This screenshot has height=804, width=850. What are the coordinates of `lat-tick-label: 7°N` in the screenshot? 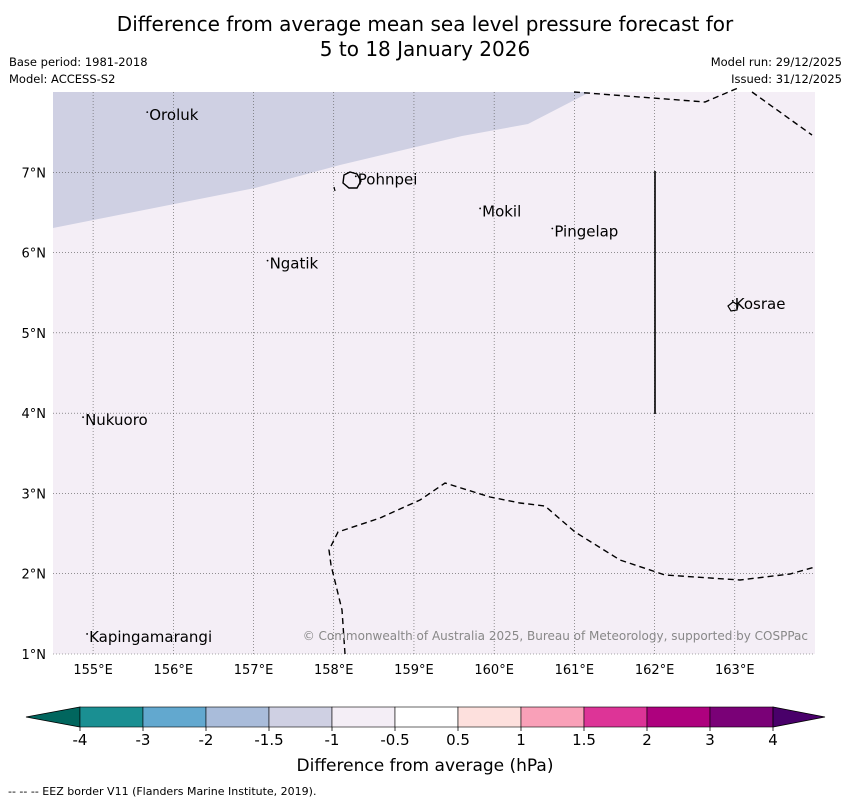 It's located at (34, 173).